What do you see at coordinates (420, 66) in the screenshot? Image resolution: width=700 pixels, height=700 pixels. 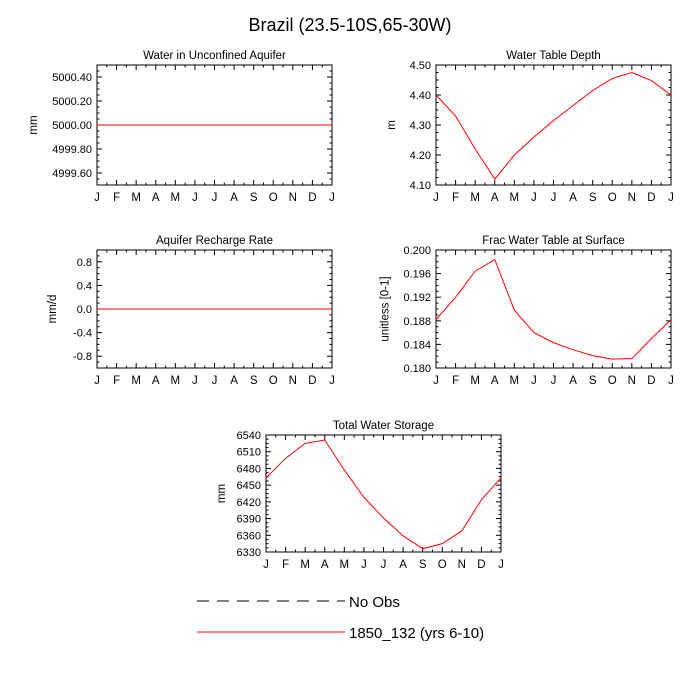 I see `y-tick-label: 4.50` at bounding box center [420, 66].